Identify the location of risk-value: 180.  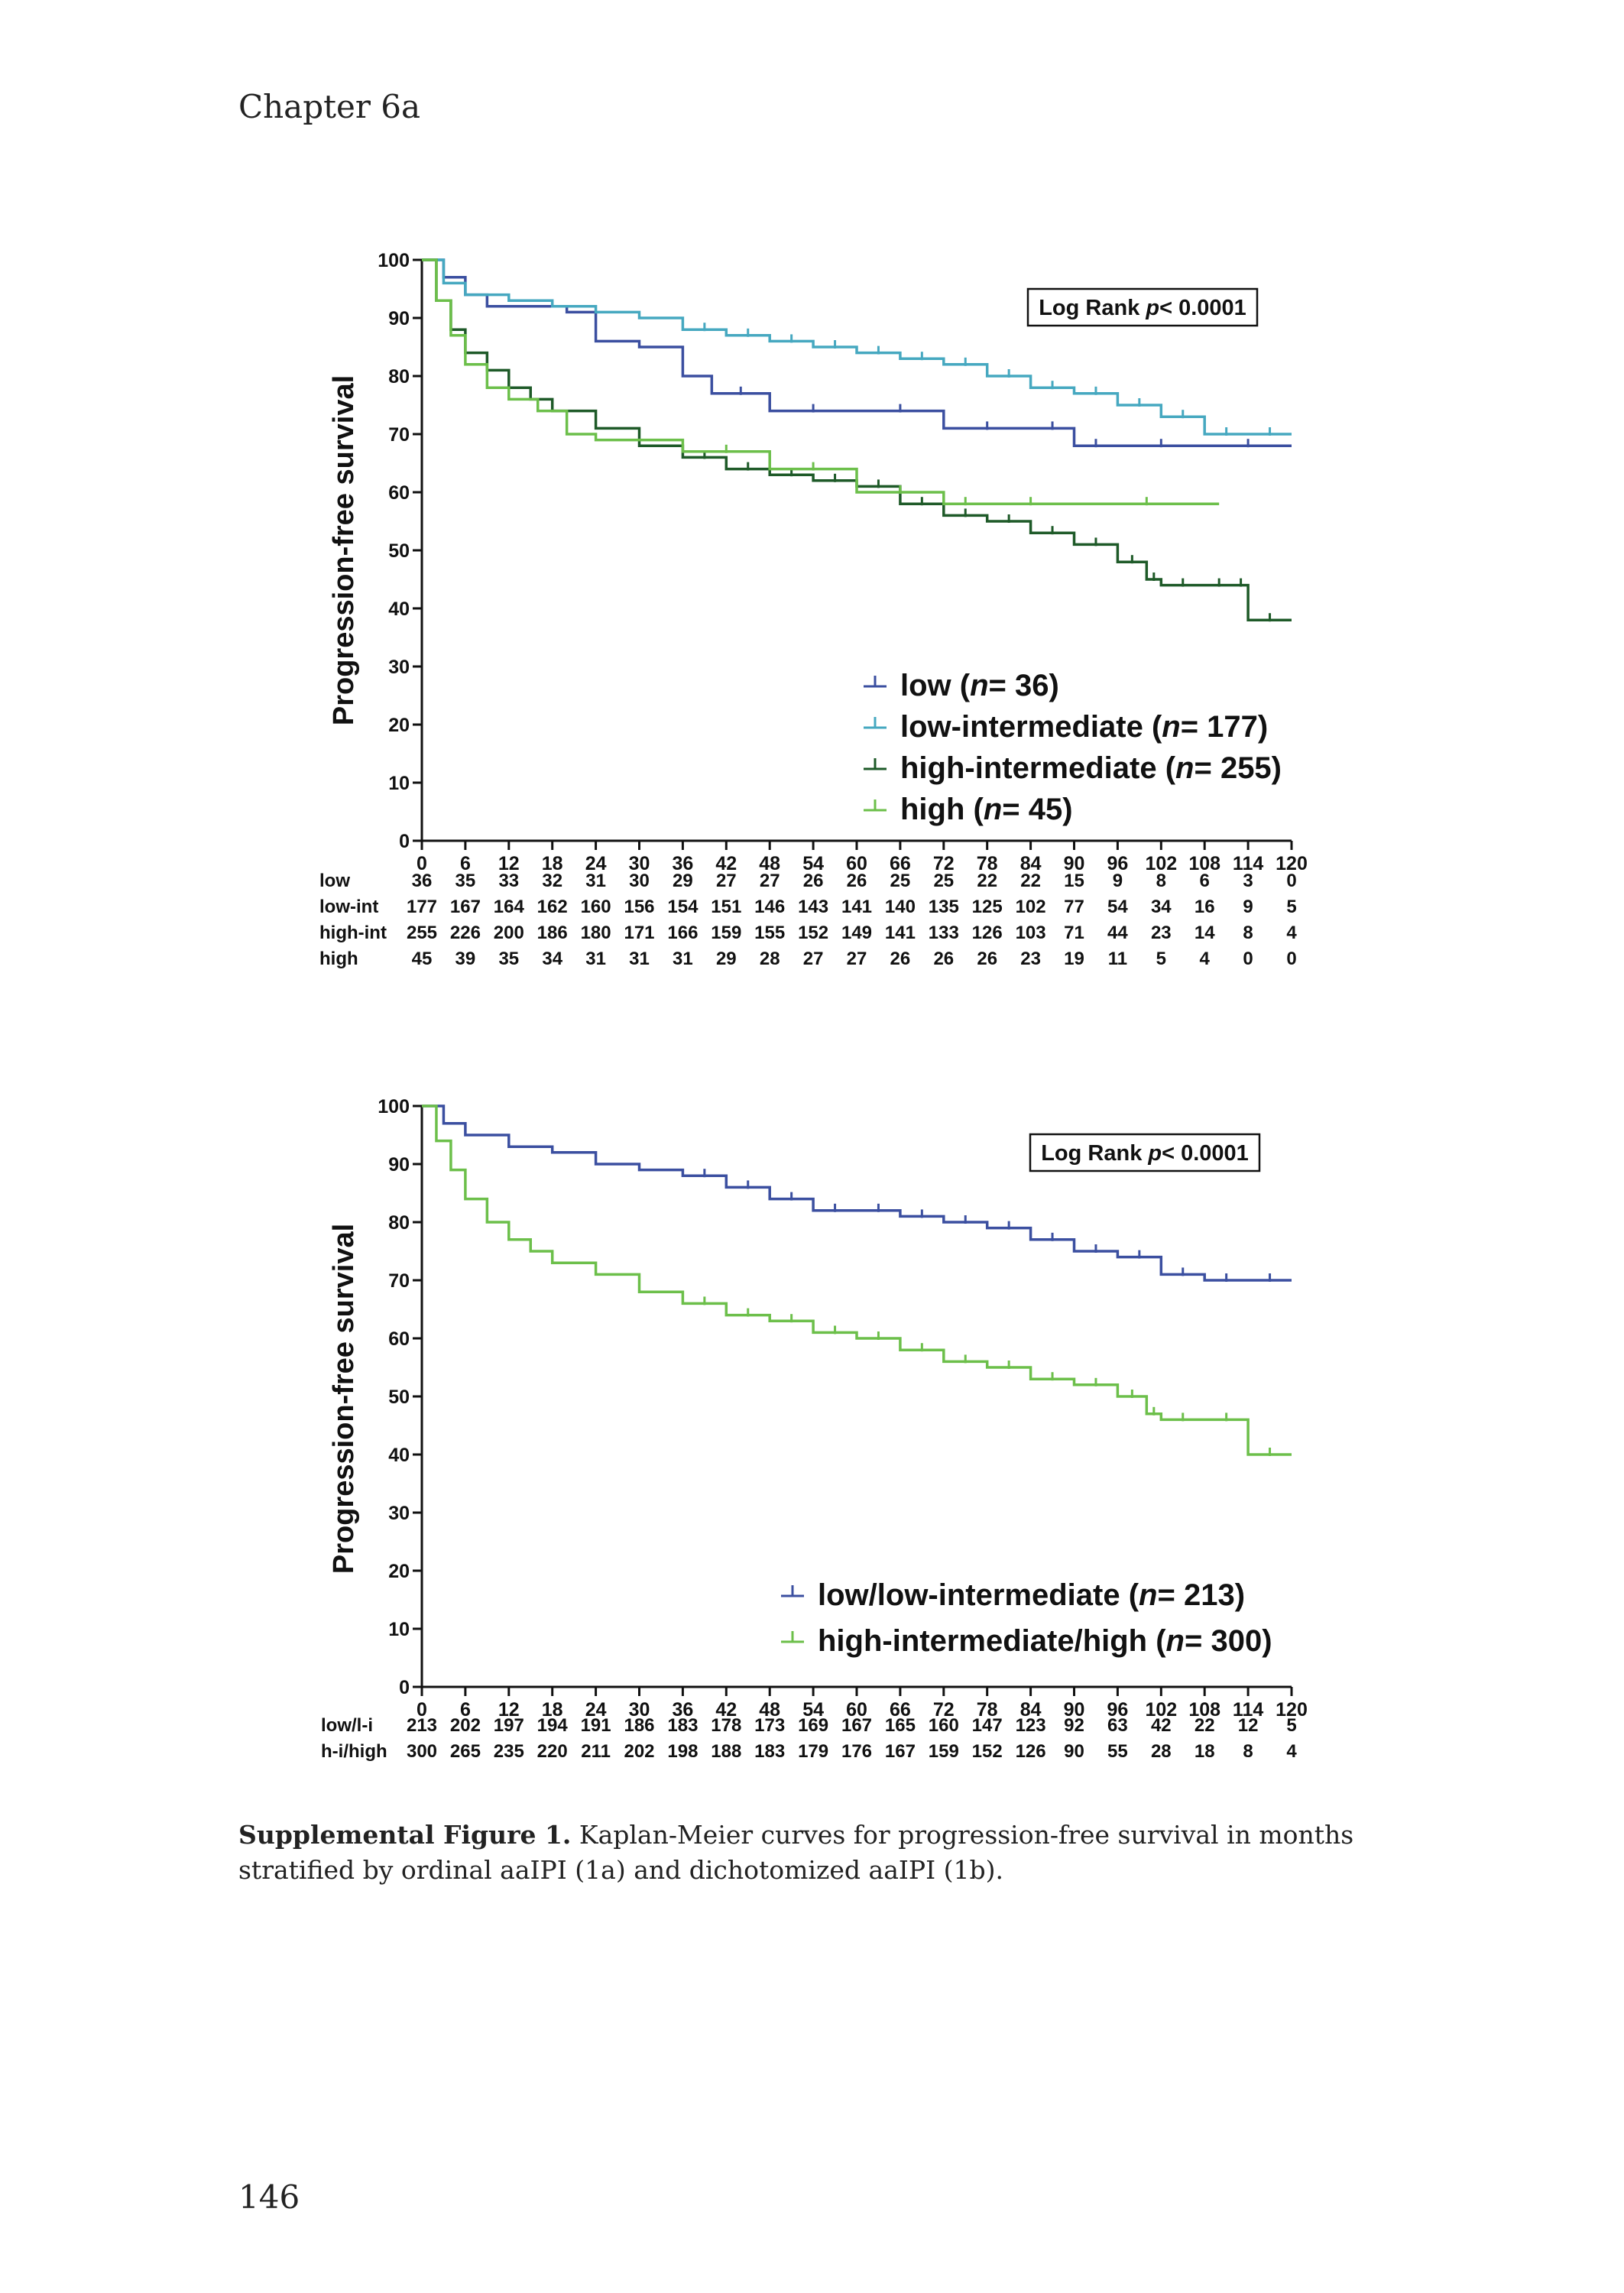
(596, 933).